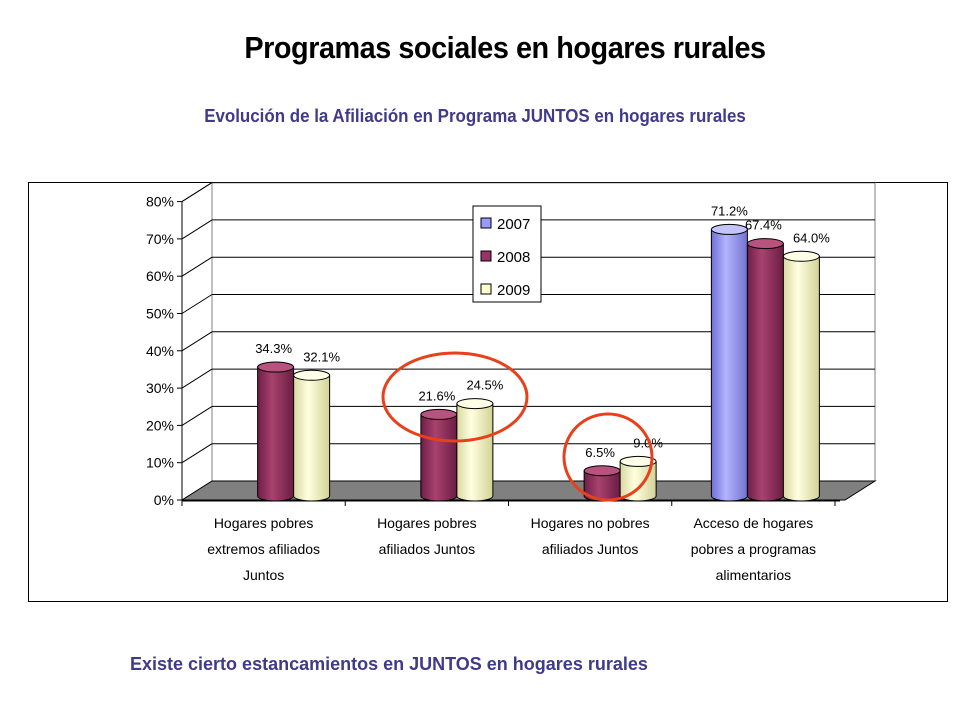 The image size is (960, 720). I want to click on legend-swatch-2007, so click(486, 223).